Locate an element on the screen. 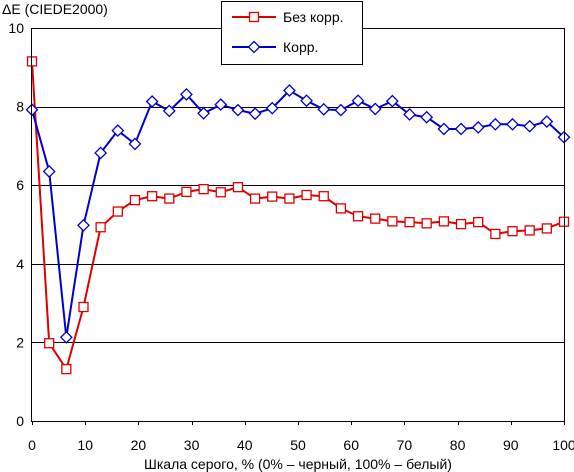 The image size is (574, 472). legend: Без корр. Корр. is located at coordinates (292, 33).